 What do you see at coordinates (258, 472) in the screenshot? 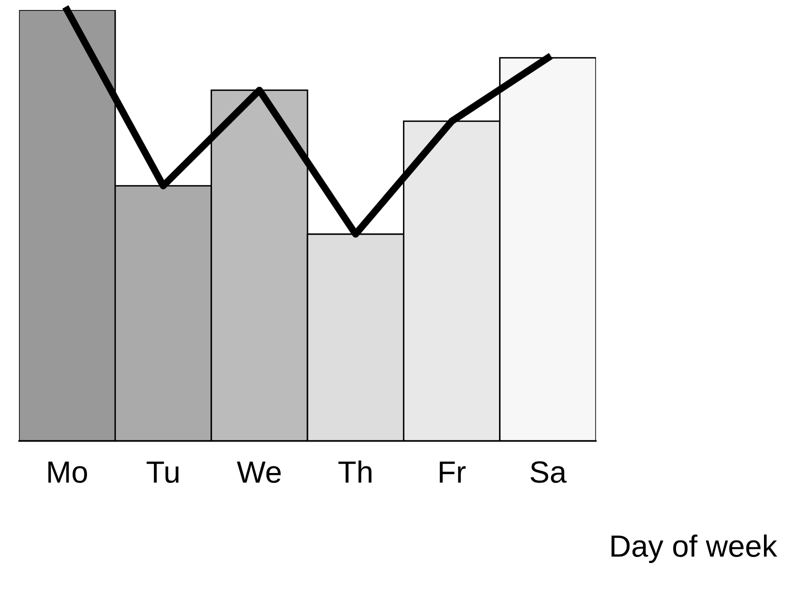
I see `x-tick-label: We` at bounding box center [258, 472].